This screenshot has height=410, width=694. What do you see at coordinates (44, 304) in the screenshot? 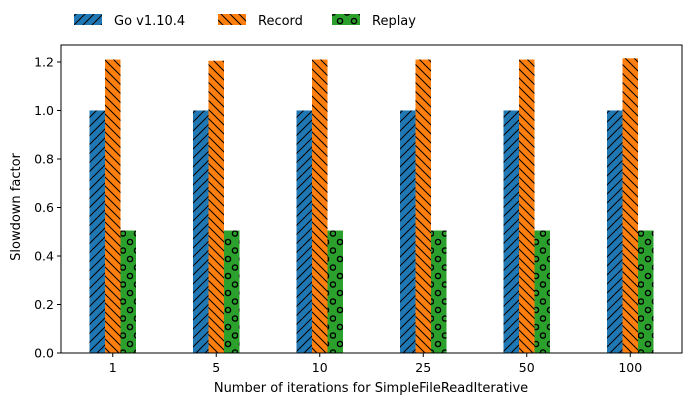
I see `y-tick-label: 0.2` at bounding box center [44, 304].